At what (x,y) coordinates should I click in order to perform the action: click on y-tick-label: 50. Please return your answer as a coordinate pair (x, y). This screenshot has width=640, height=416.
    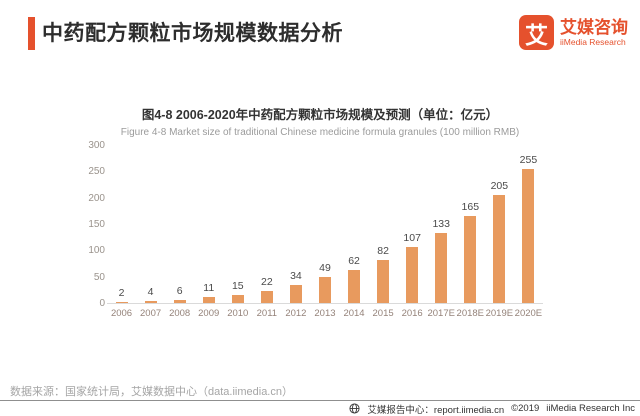
    Looking at the image, I should click on (99, 277).